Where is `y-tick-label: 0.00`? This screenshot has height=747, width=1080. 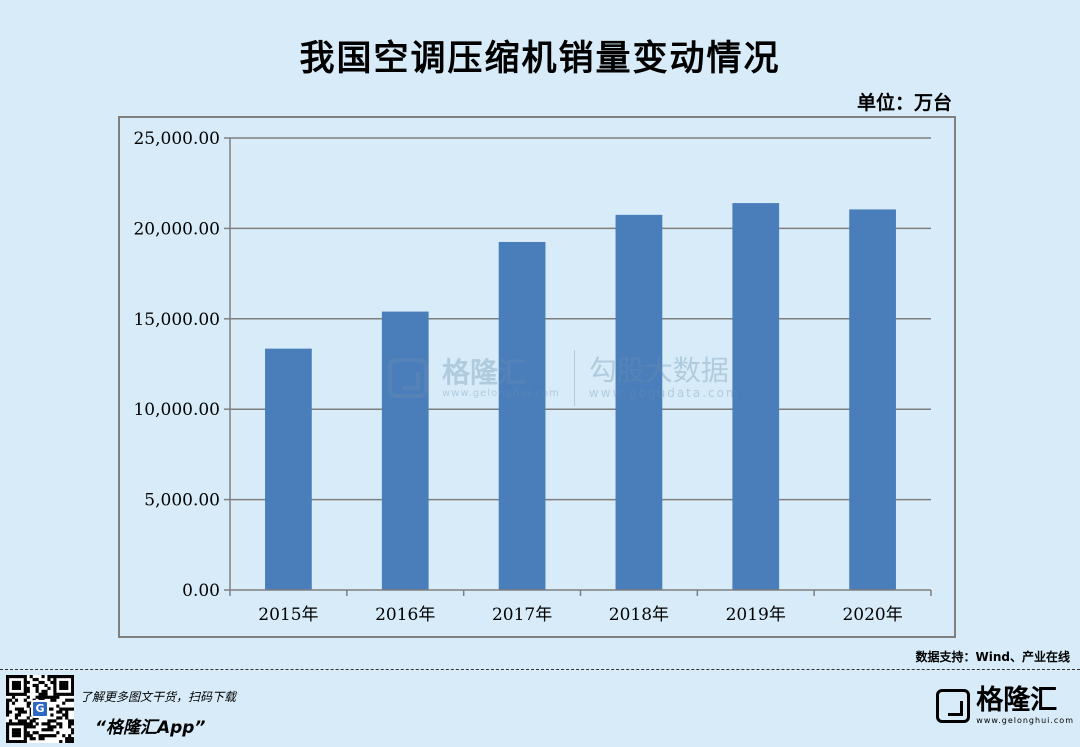
y-tick-label: 0.00 is located at coordinates (201, 591).